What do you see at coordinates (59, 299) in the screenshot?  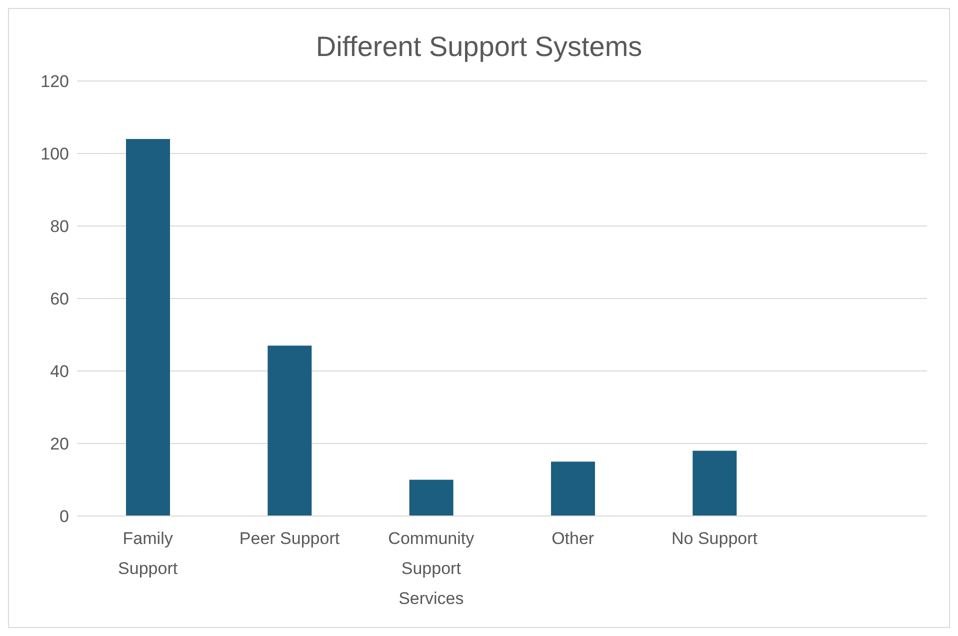 I see `y-tick-label: 60` at bounding box center [59, 299].